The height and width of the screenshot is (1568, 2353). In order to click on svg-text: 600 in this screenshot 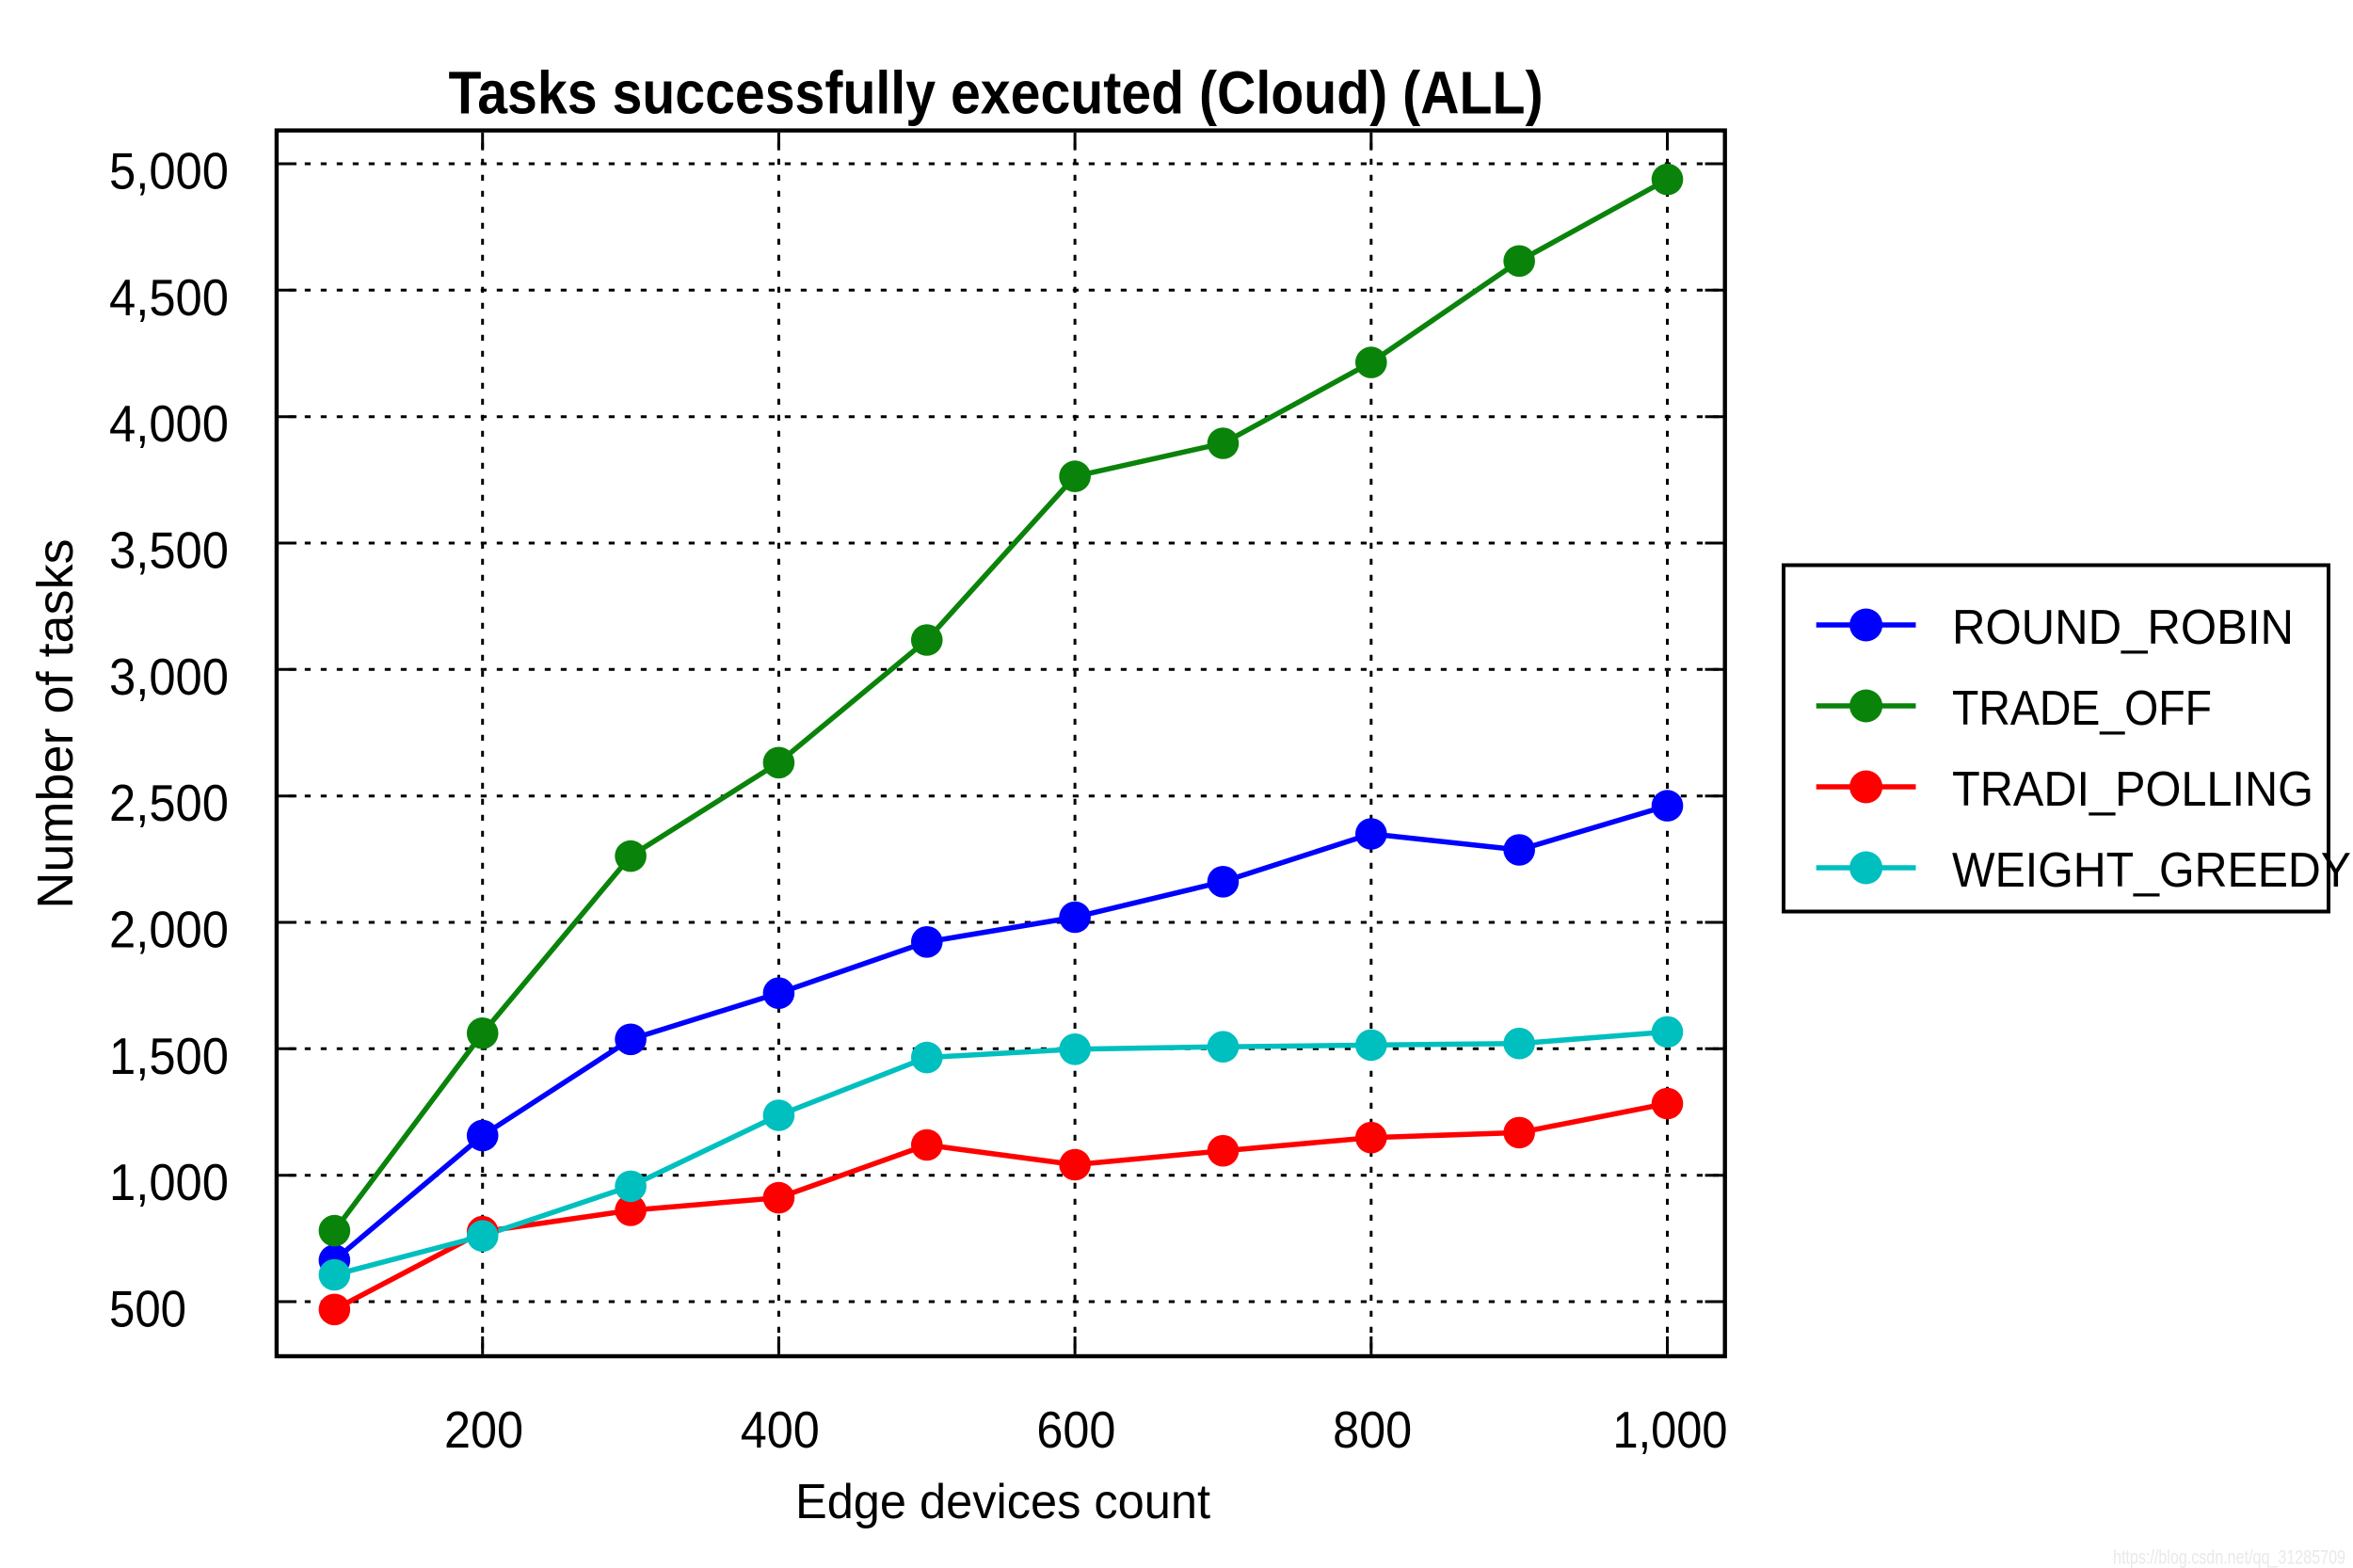, I will do `click(1076, 1429)`.